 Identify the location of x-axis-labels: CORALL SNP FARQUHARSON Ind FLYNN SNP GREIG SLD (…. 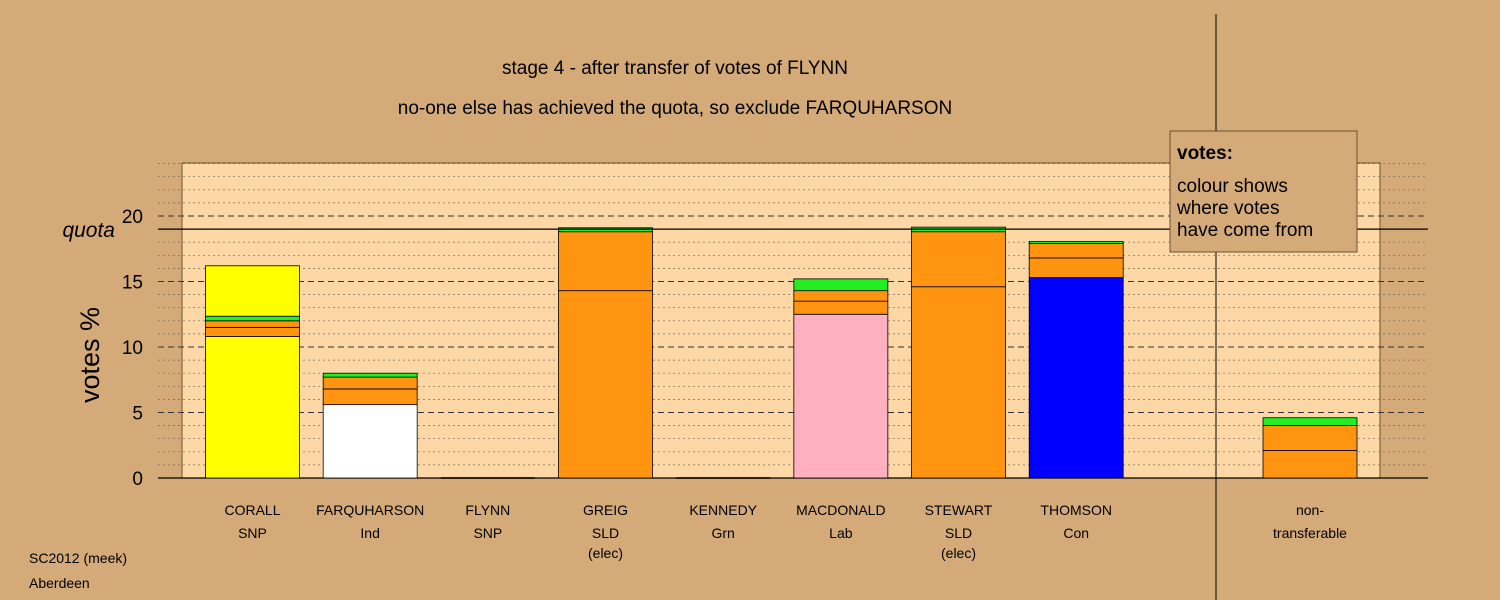
(785, 531).